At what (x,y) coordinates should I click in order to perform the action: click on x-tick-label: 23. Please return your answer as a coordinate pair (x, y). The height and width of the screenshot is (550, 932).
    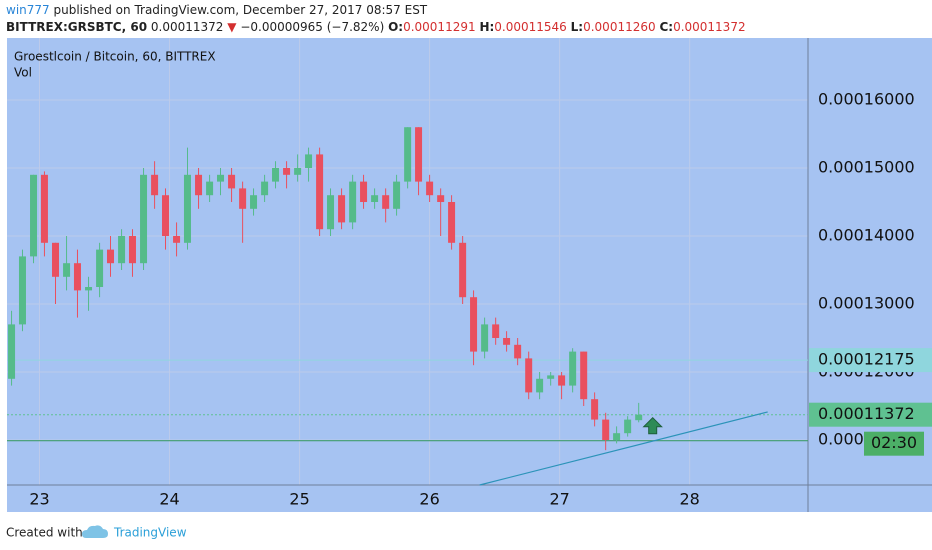
    Looking at the image, I should click on (39, 499).